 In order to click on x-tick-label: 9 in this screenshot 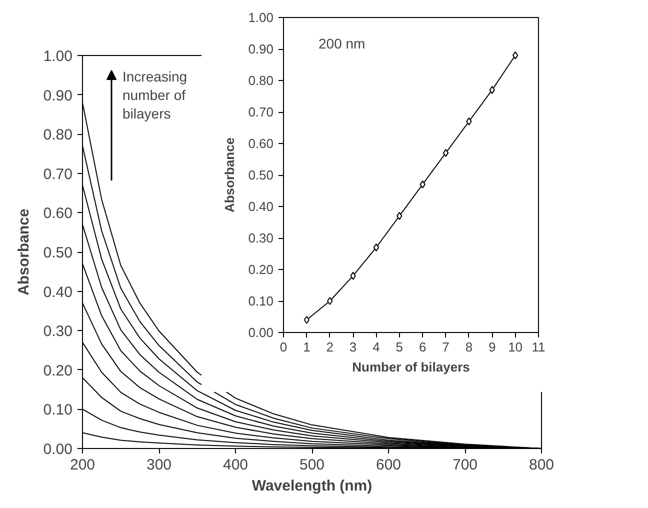, I will do `click(492, 347)`.